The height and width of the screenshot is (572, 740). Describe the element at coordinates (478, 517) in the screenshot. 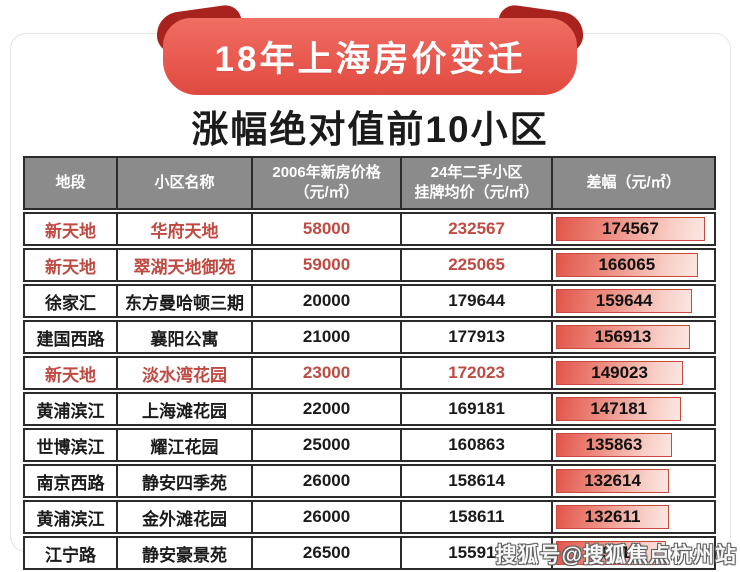

I see `cell-price2024: 158611` at that location.